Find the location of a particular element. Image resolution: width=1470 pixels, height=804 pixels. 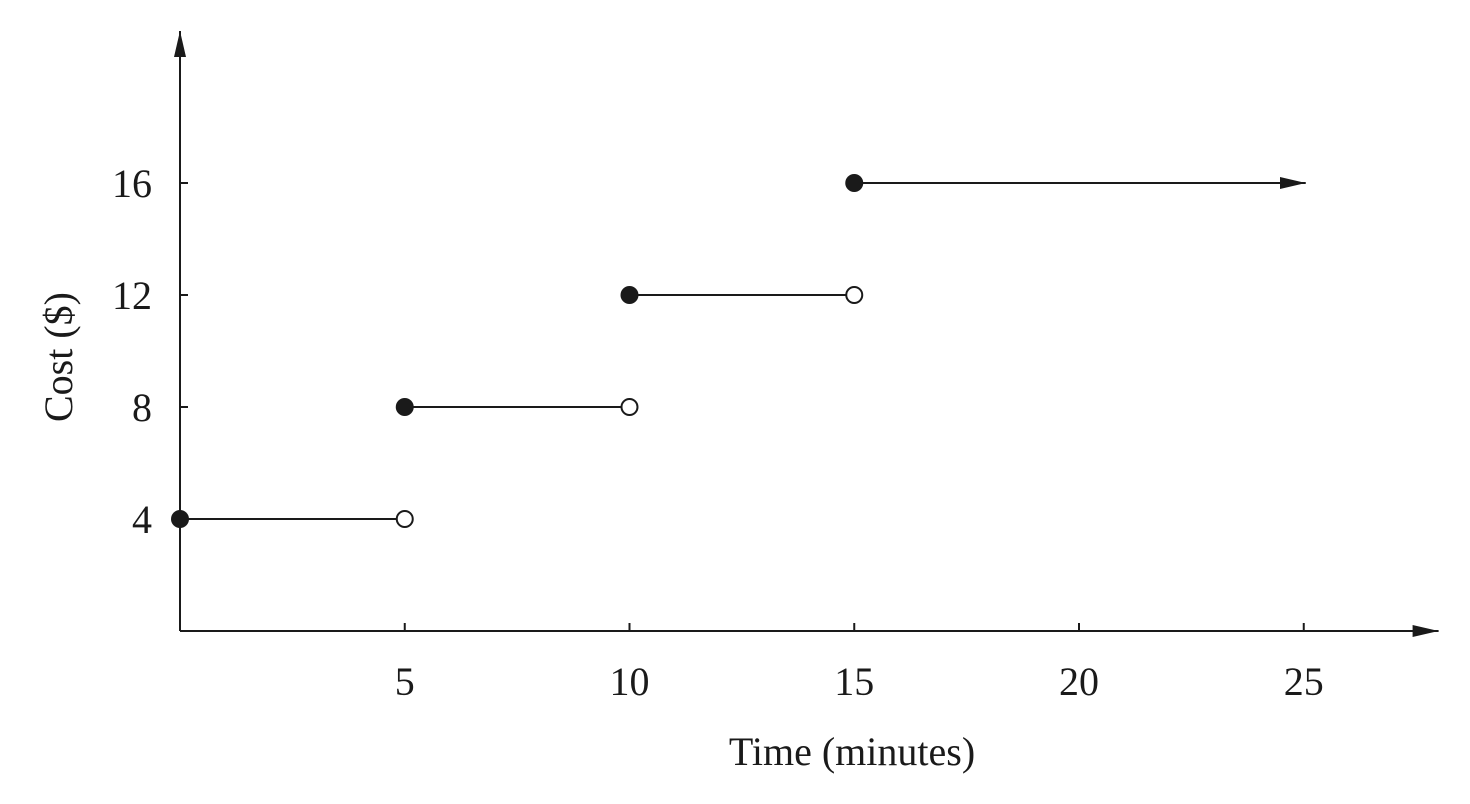

y-tick-label: 4 is located at coordinates (142, 519).